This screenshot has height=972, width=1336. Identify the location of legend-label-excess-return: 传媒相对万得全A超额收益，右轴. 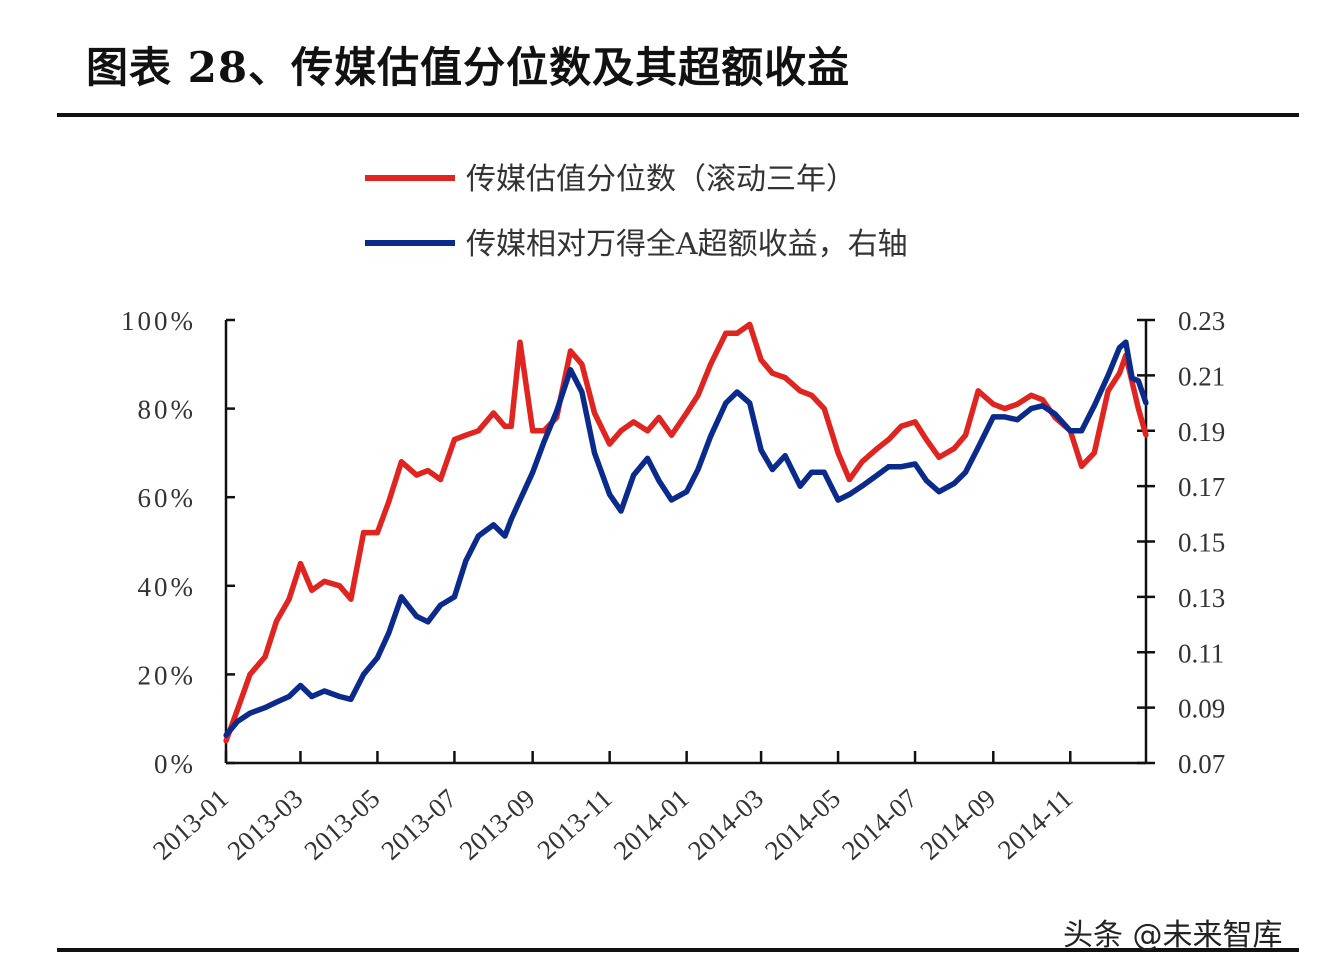
(687, 244).